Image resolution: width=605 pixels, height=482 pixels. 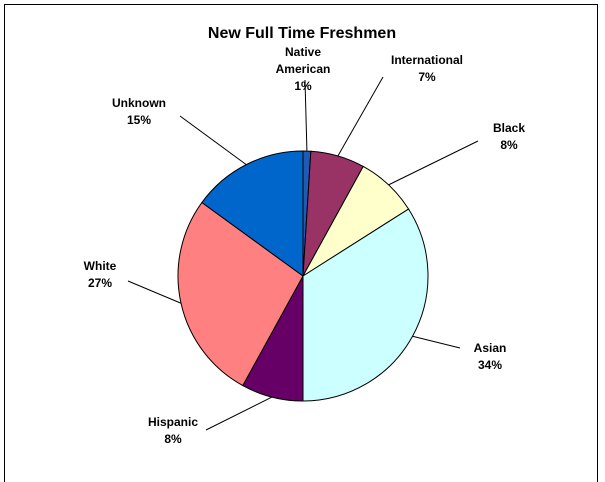 What do you see at coordinates (100, 274) in the screenshot?
I see `slice-label-white: White 27%` at bounding box center [100, 274].